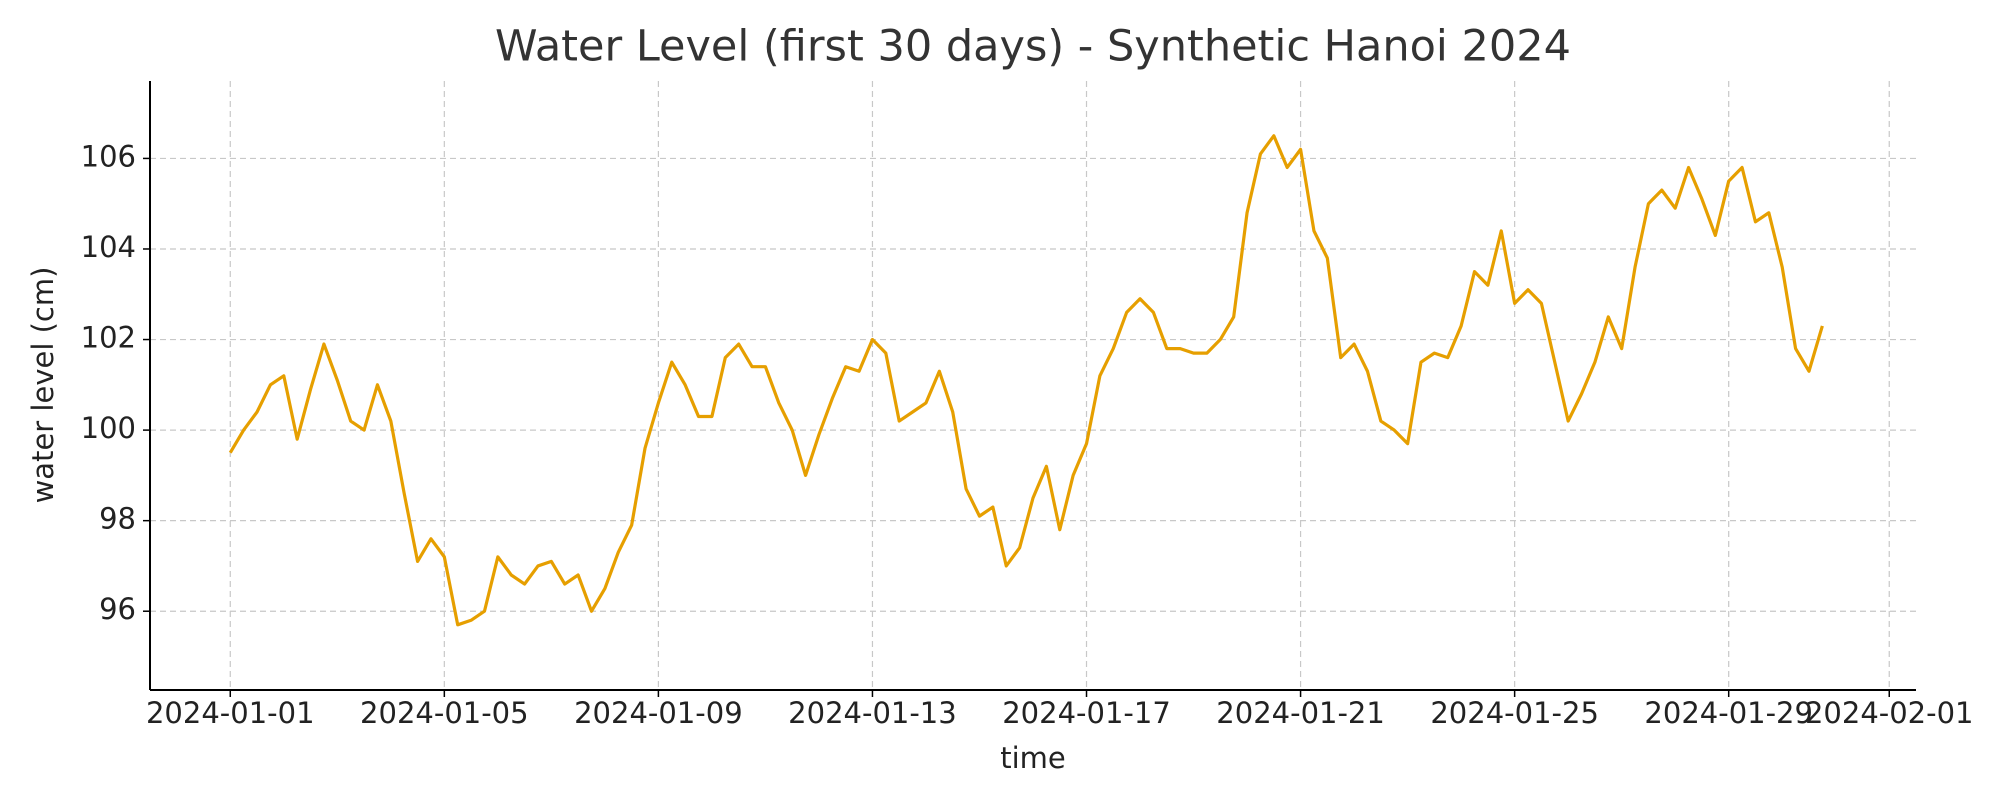 Image resolution: width=2000 pixels, height=800 pixels. Describe the element at coordinates (108, 338) in the screenshot. I see `y-tick-label: 102` at that location.